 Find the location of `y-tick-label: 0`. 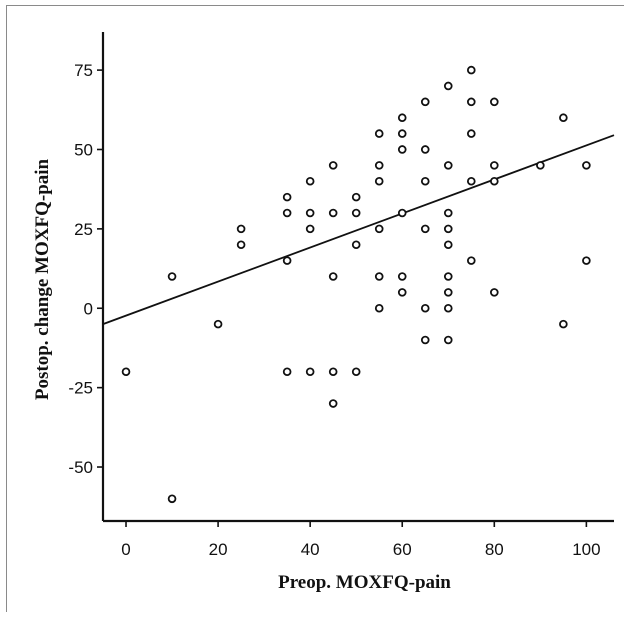

y-tick-label: 0 is located at coordinates (88, 308).